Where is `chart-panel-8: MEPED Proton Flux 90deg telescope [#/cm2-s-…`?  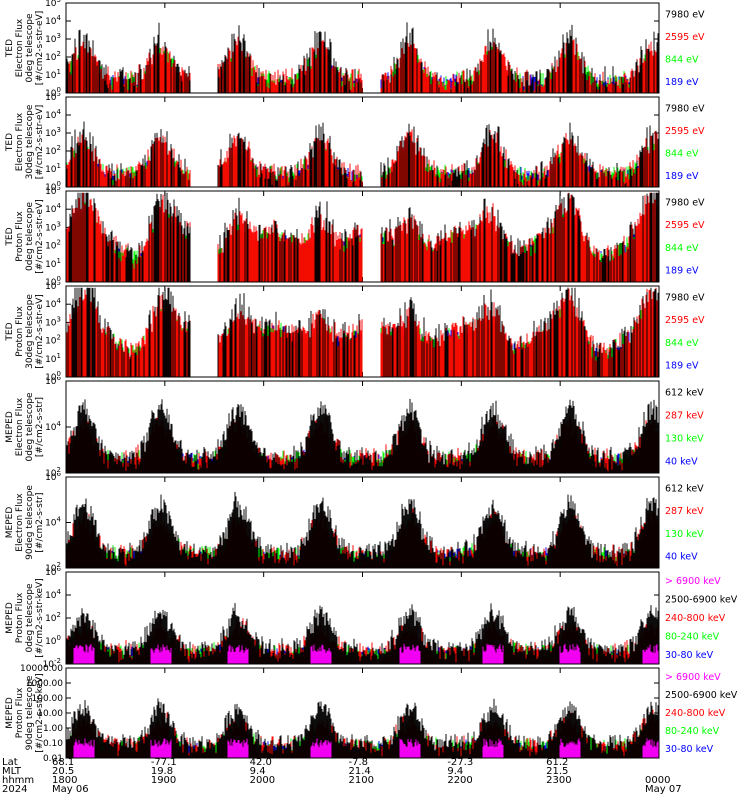
chart-panel-8: MEPED Proton Flux 90deg telescope [#/cm2-s-… is located at coordinates (371, 714).